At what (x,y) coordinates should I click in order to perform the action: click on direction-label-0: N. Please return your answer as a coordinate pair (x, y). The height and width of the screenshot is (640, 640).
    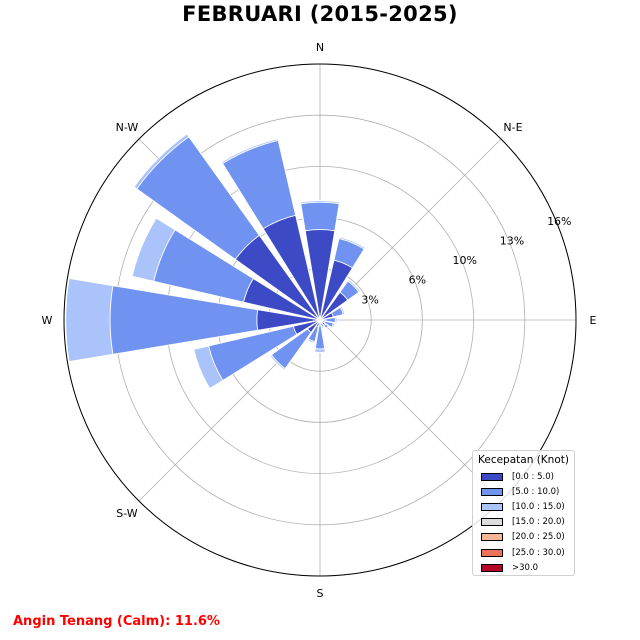
    Looking at the image, I should click on (320, 47).